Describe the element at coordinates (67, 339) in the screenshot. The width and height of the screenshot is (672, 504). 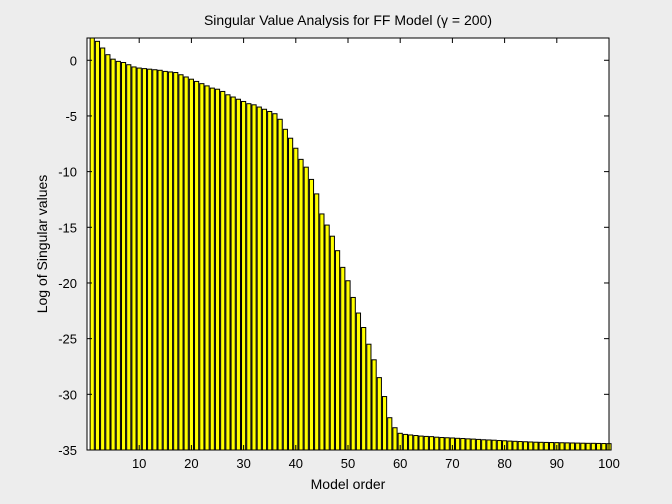
I see `y-tick-label--25: -25` at that location.